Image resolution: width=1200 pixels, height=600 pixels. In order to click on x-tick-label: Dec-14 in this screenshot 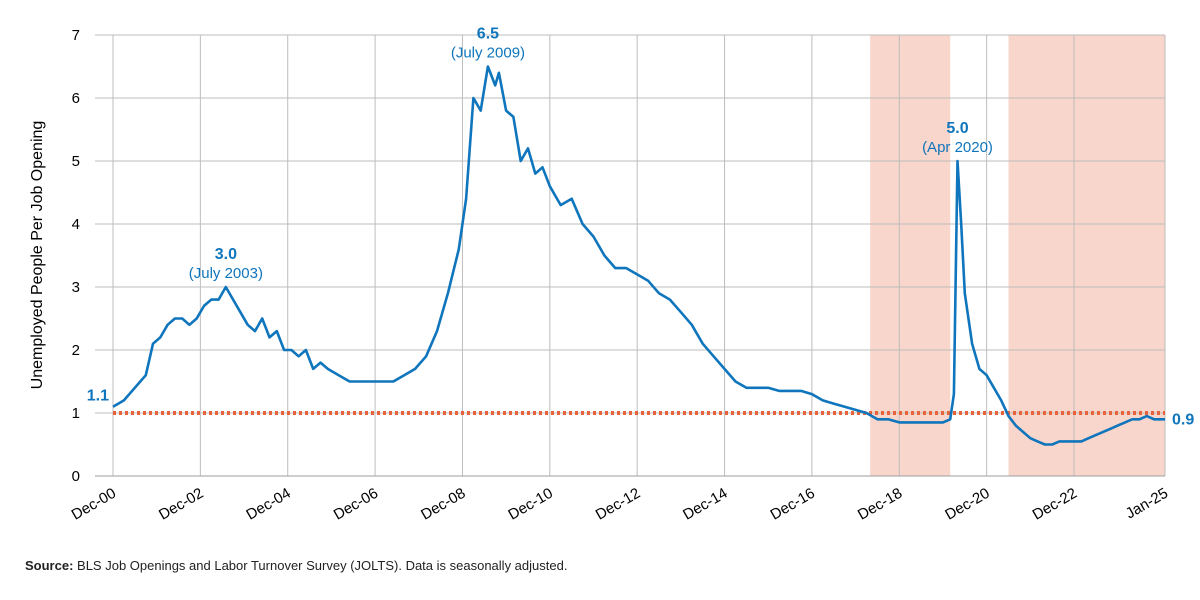, I will do `click(705, 504)`.